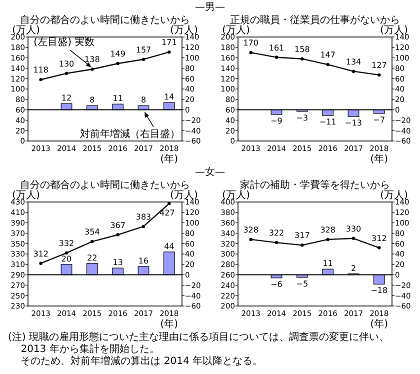 This screenshot has width=420, height=374. I want to click on data-label: 367, so click(118, 225).